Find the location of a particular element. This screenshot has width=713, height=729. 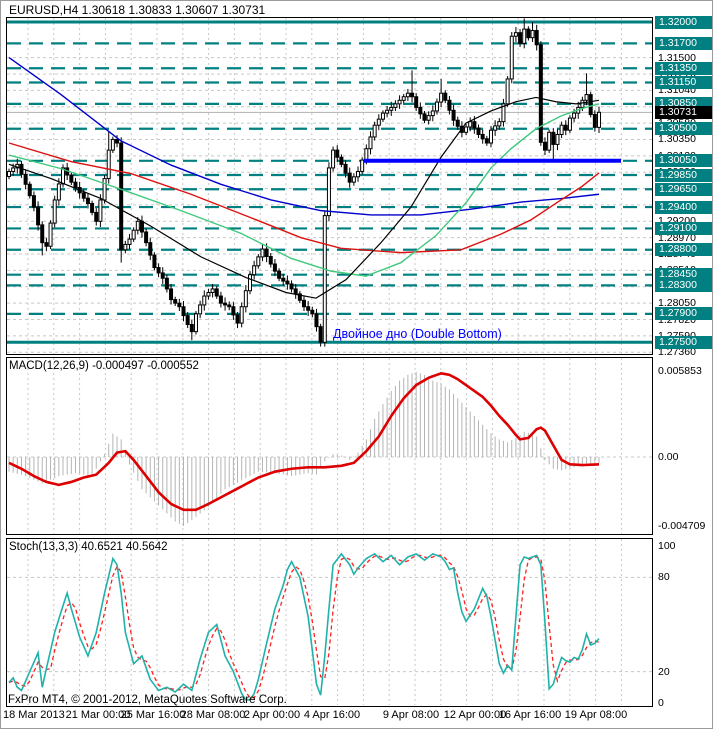

stoch-axis-label: 80 is located at coordinates (664, 577).